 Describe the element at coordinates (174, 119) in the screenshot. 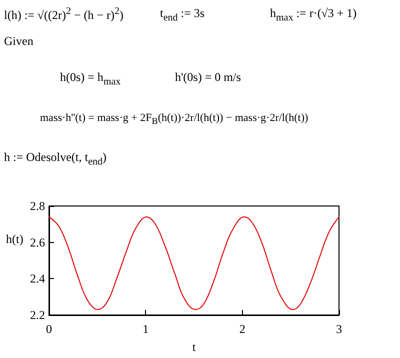

I see `text: mass·h''(t) = mass·g + 2F$_{B}$(h(t))·2r/l(h(t)) − mass·g·2r/l(h(t))` at that location.